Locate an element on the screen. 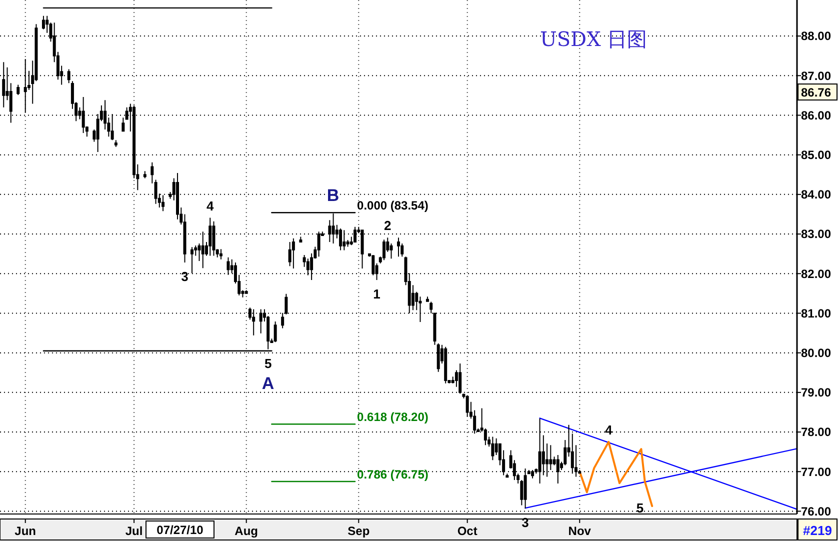  x-tick-label: Nov is located at coordinates (580, 531).